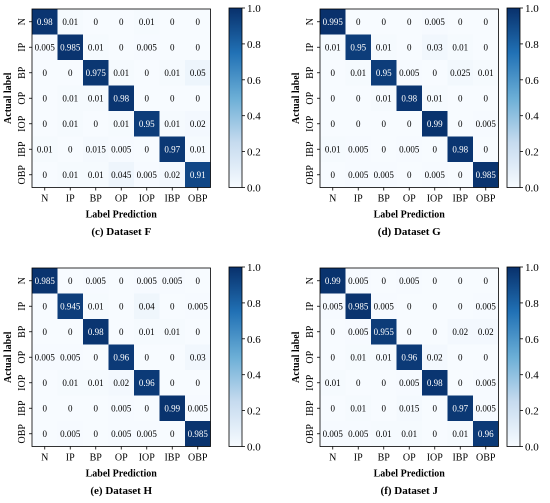  What do you see at coordinates (147, 458) in the screenshot?
I see `x-tick-label: IOP` at bounding box center [147, 458].